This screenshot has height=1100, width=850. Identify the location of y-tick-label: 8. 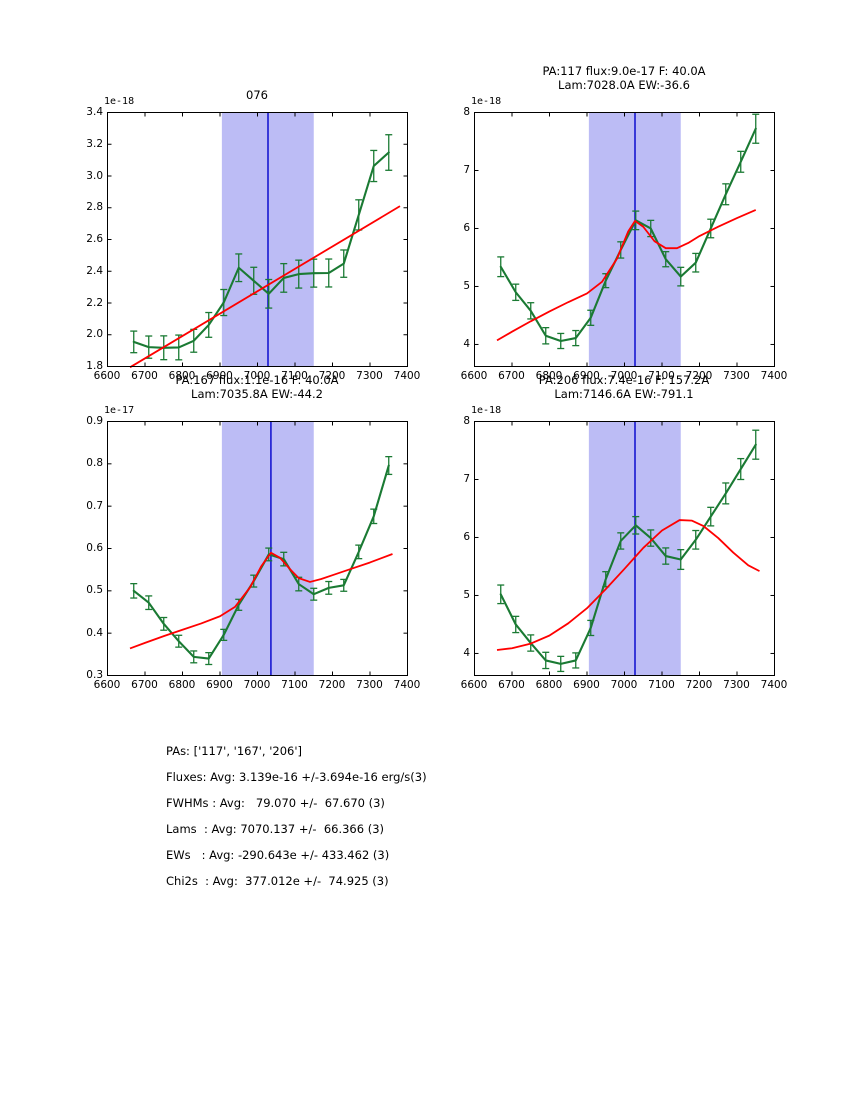
(466, 421).